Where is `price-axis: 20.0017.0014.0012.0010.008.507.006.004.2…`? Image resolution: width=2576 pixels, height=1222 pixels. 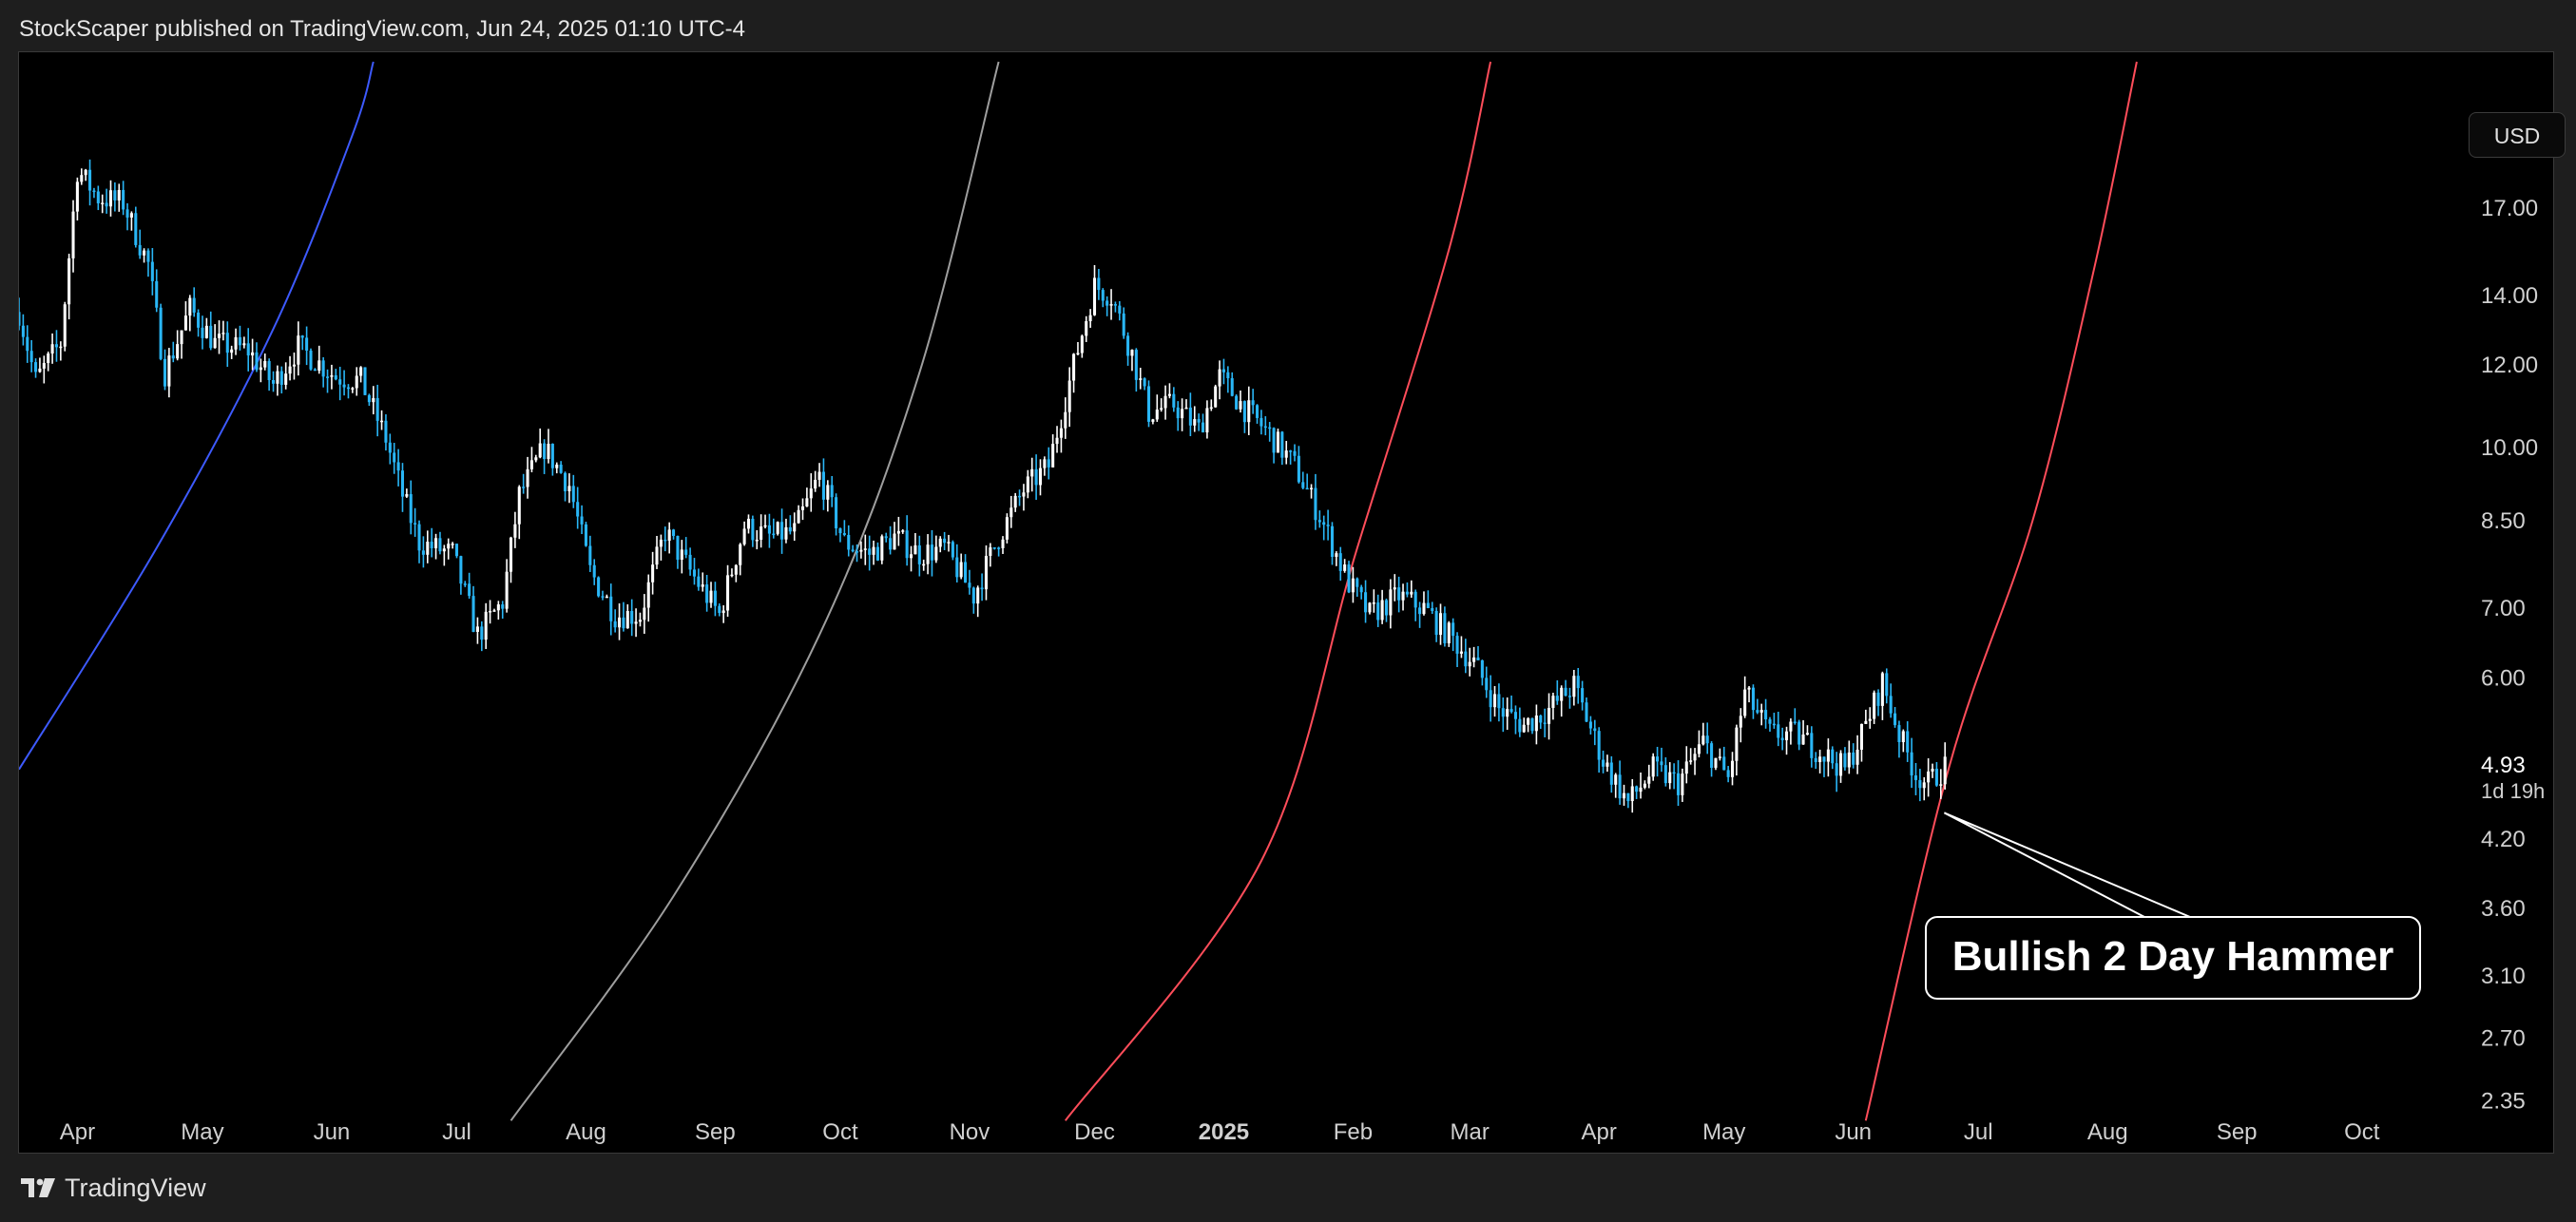
price-axis: 20.0017.0014.0012.0010.008.507.006.004.2… is located at coordinates (2513, 619).